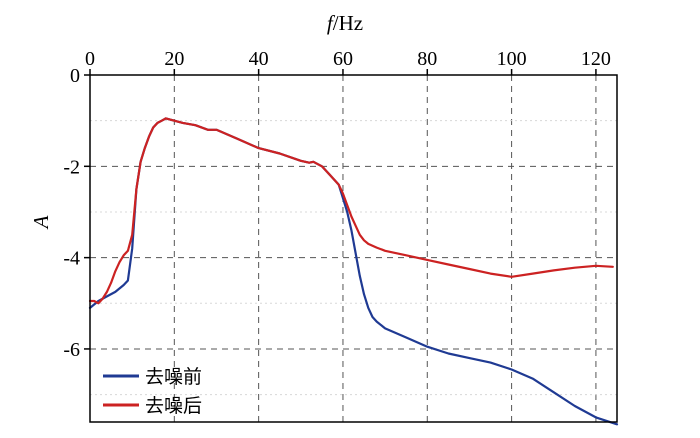 This screenshot has width=700, height=438. Describe the element at coordinates (174, 59) in the screenshot. I see `x-tick-label-1: 20` at that location.